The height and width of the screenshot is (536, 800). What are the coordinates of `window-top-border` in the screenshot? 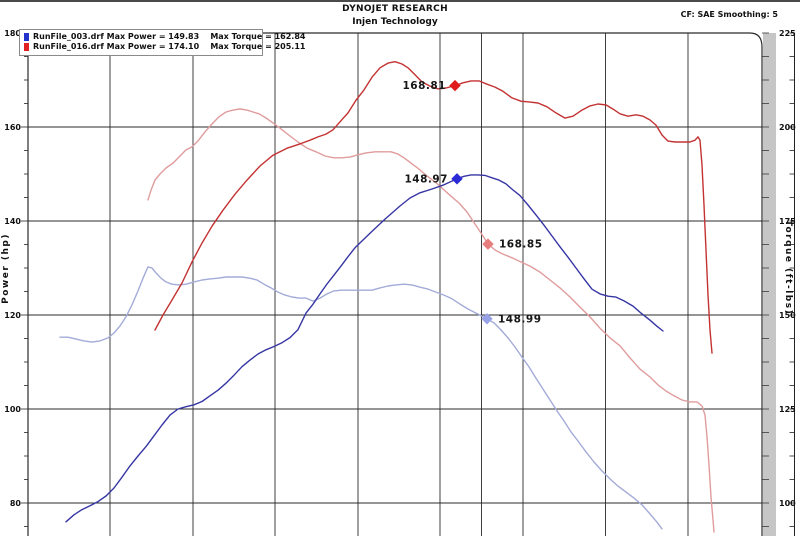 It's located at (400, 1).